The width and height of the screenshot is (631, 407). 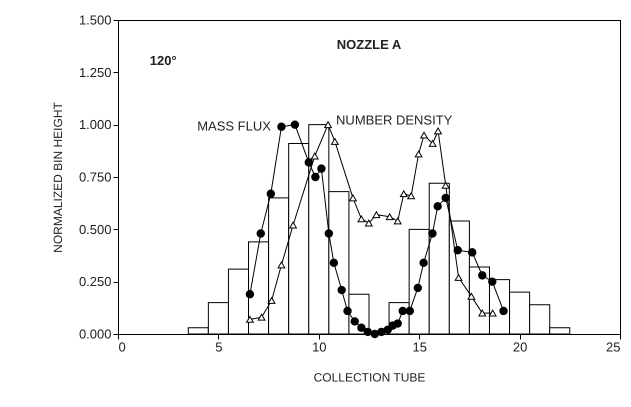 I want to click on y-tick-label: 1.000, so click(x=95, y=124).